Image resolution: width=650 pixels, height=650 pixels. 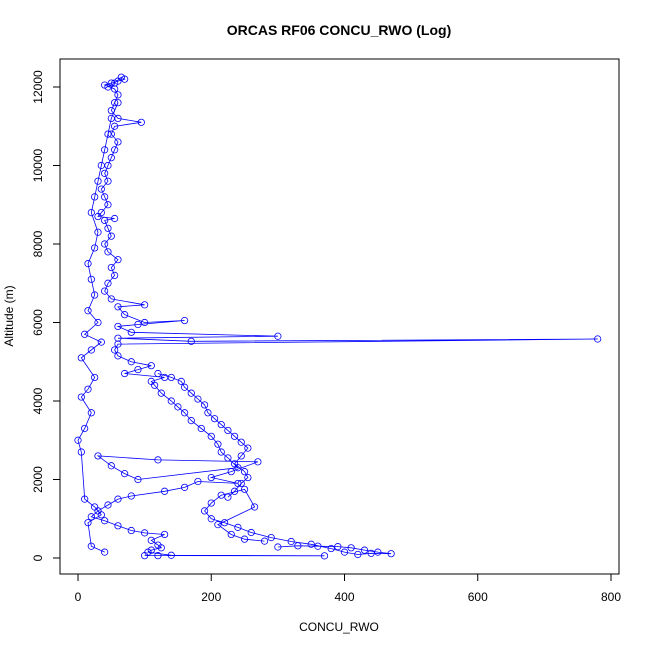 What do you see at coordinates (344, 597) in the screenshot?
I see `x-tick-label: 400` at bounding box center [344, 597].